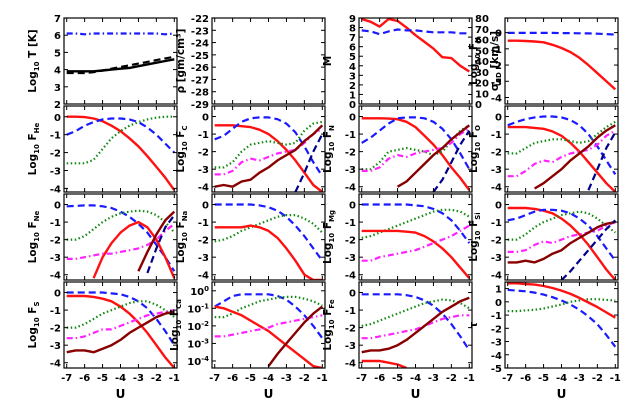 The width and height of the screenshot is (630, 420). What do you see at coordinates (198, 361) in the screenshot?
I see `y-tick-label: 10-4` at bounding box center [198, 361].